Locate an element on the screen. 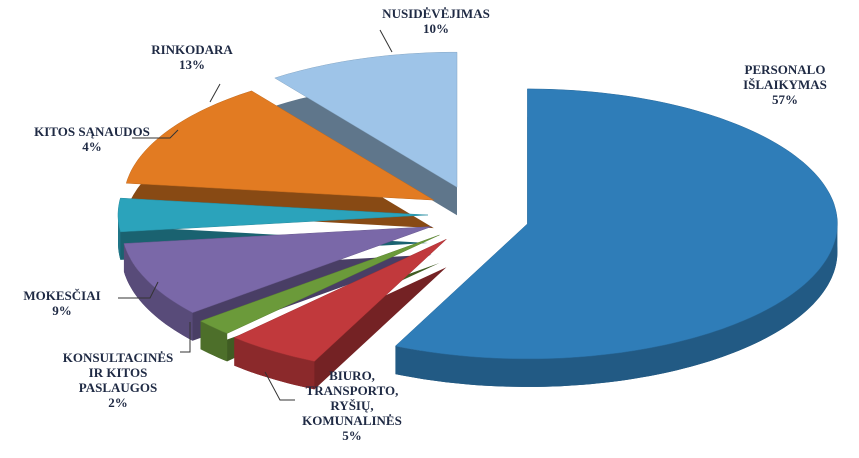  slice-label: RINKODARA 13% is located at coordinates (192, 57).